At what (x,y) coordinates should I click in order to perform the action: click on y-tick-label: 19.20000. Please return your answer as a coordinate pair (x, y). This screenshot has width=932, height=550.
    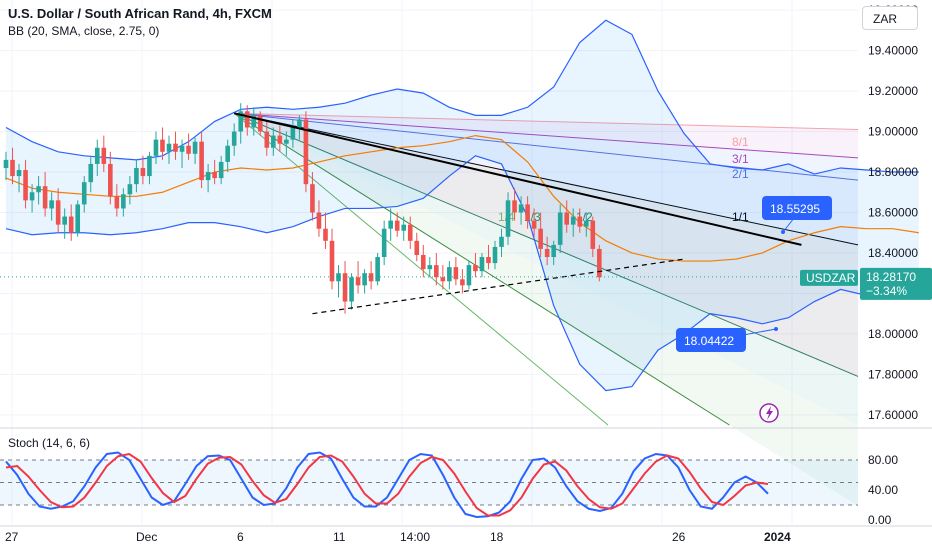
    Looking at the image, I should click on (893, 91).